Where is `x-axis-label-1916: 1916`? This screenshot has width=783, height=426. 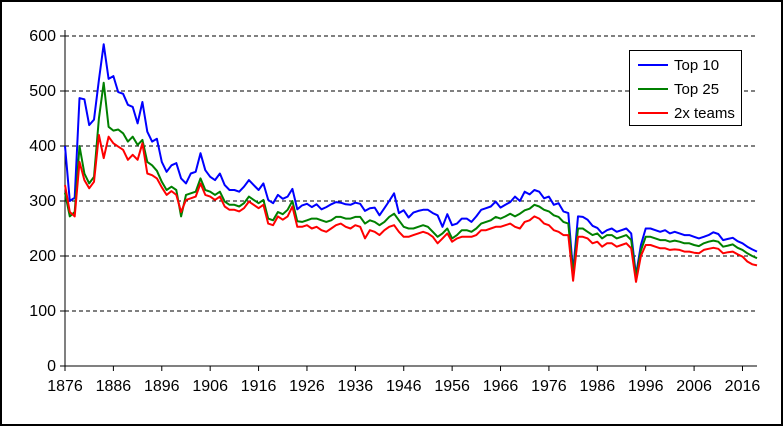
x-axis-label-1916: 1916 is located at coordinates (259, 386).